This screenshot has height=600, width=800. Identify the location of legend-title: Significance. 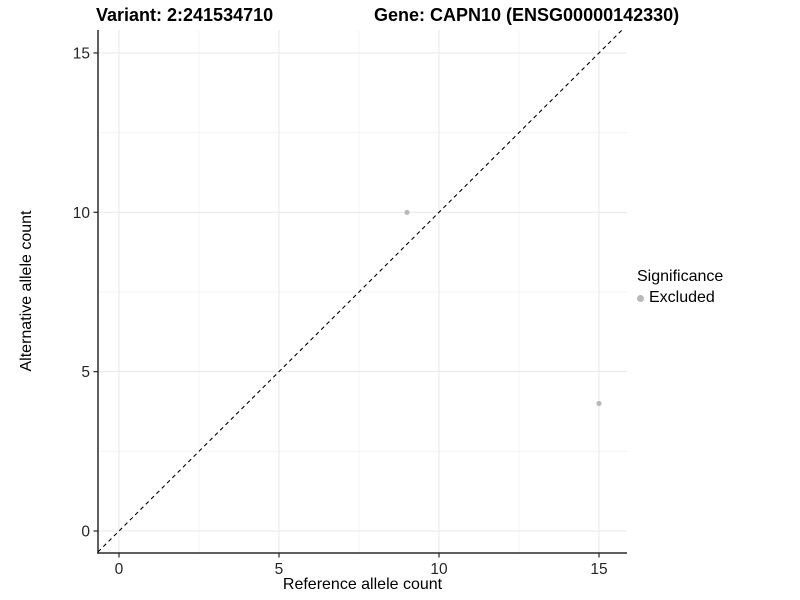
(680, 276).